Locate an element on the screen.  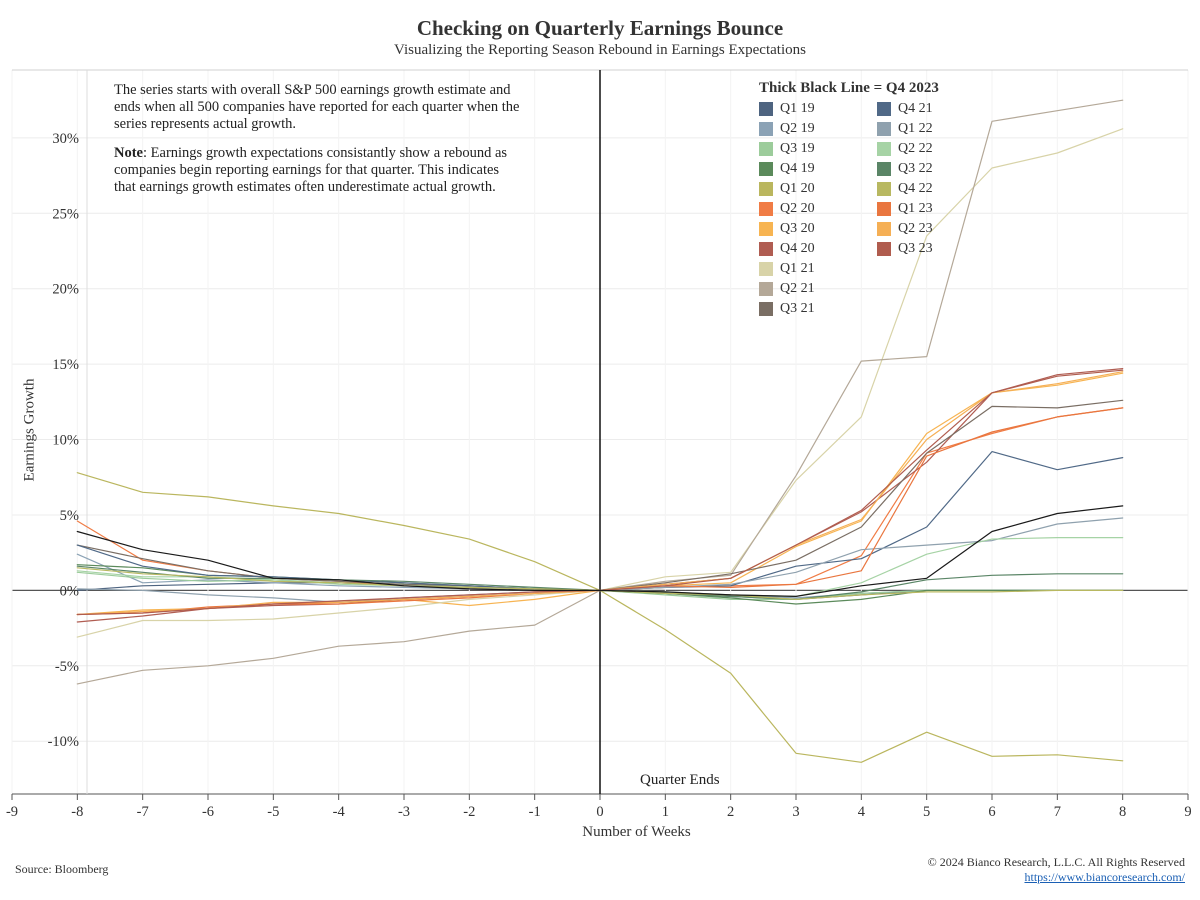
legend-item: Q1 19 is located at coordinates (818, 109).